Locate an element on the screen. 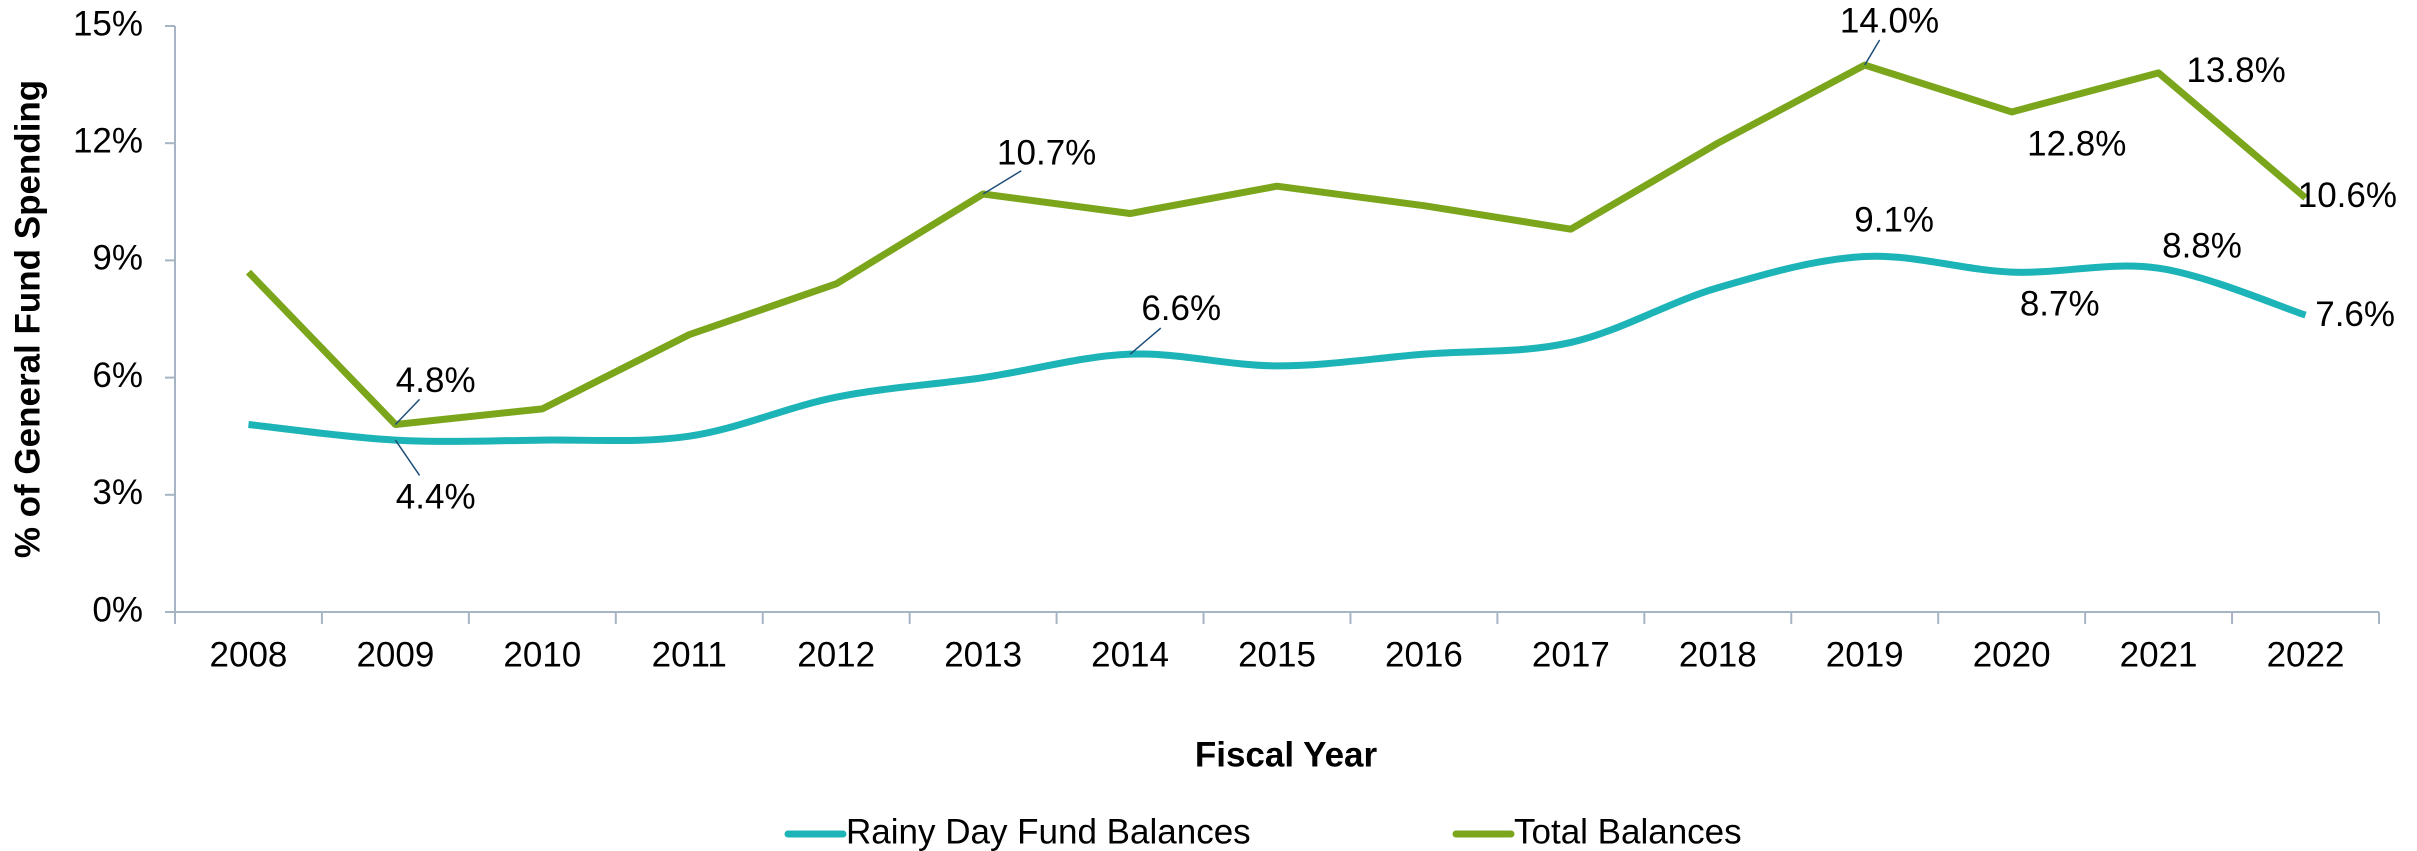 Image resolution: width=2417 pixels, height=851 pixels. x-tick-label: 2008 is located at coordinates (249, 654).